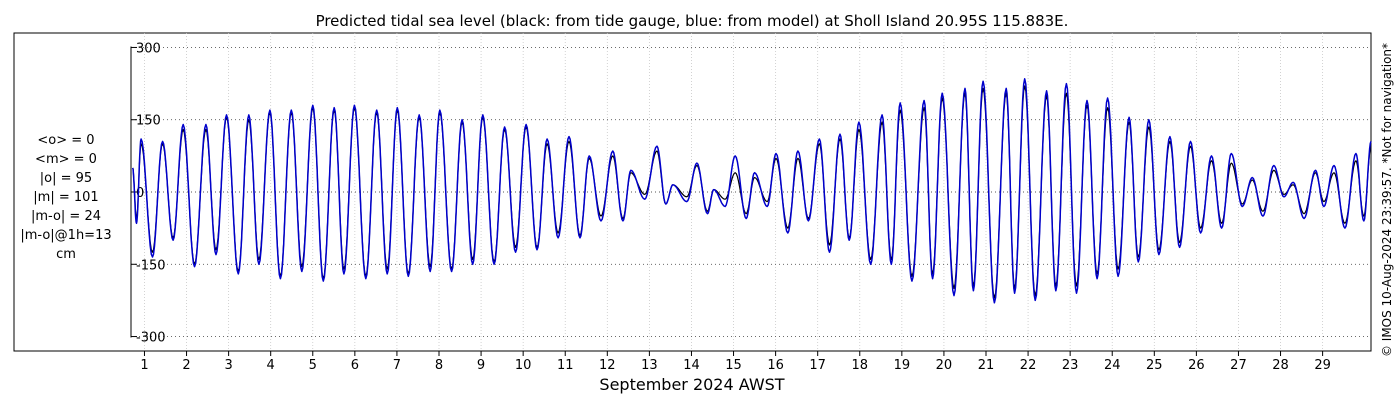  What do you see at coordinates (151, 338) in the screenshot?
I see `y-tick-label--300: -300` at bounding box center [151, 338].